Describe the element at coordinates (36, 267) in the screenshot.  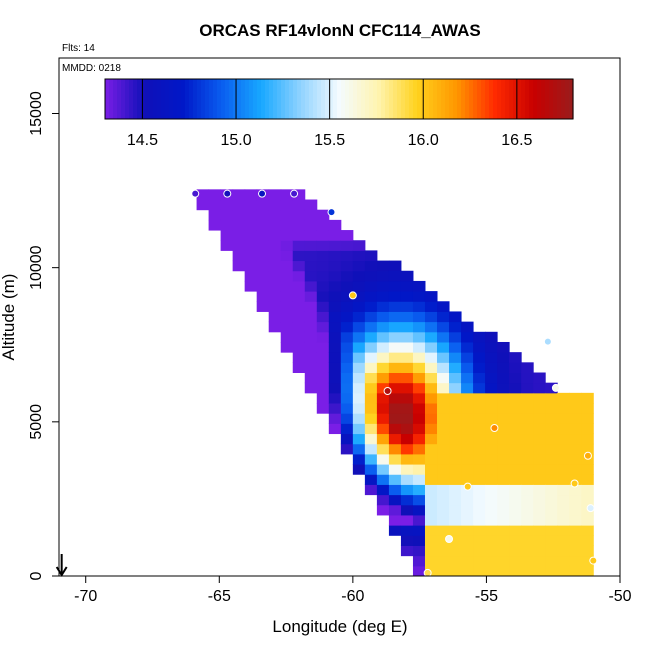
I see `y-tick-label: 10000` at that location.